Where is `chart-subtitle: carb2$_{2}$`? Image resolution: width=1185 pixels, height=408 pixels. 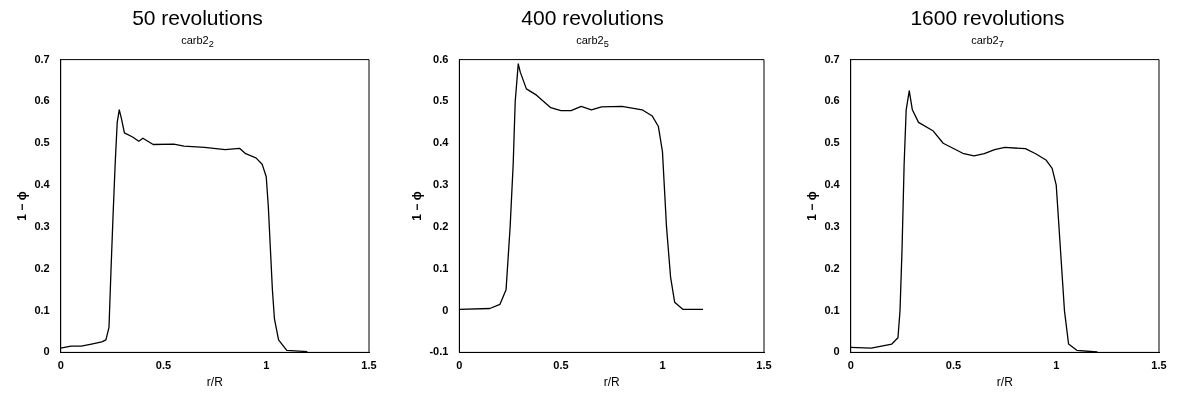
chart-subtitle: carb2$_{2}$ is located at coordinates (197, 42).